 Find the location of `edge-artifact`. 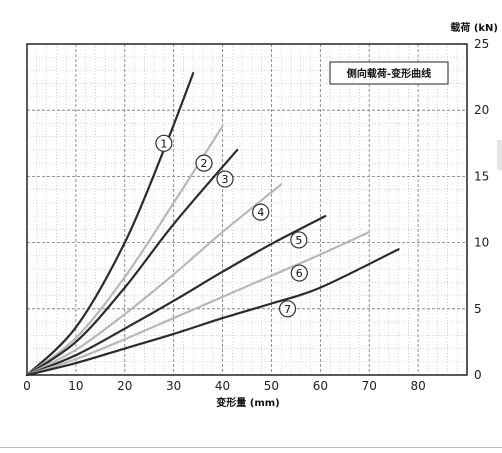

edge-artifact is located at coordinates (499, 155).